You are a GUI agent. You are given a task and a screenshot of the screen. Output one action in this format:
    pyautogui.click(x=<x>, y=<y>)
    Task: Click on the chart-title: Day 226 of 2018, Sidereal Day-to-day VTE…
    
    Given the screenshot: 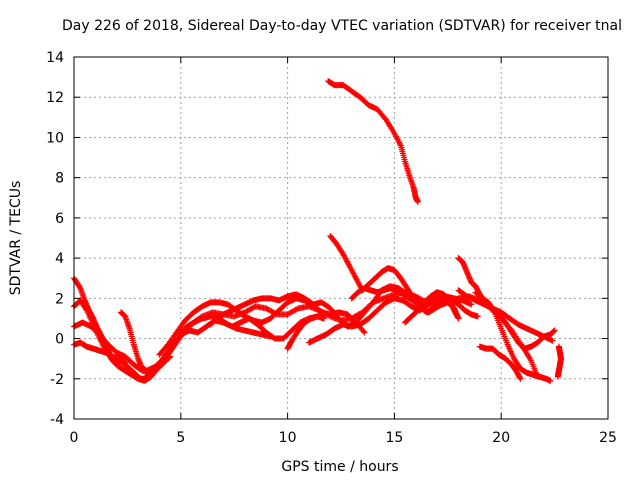 What is the action you would take?
    pyautogui.click(x=342, y=26)
    